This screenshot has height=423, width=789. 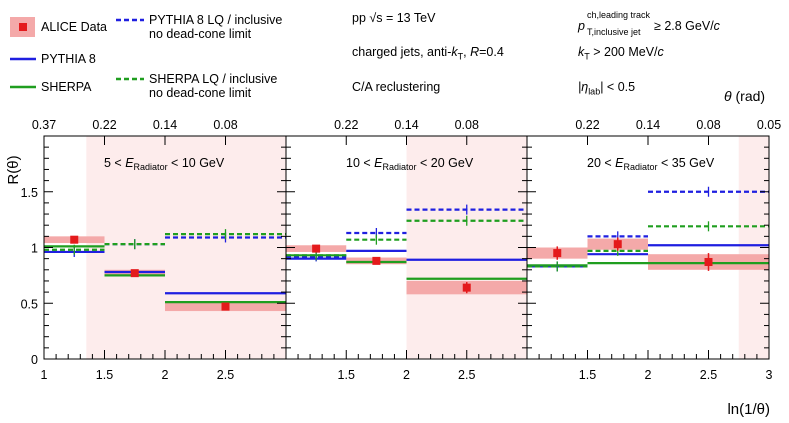 I want to click on x-axis-label: ln(1/θ), so click(x=748, y=409).